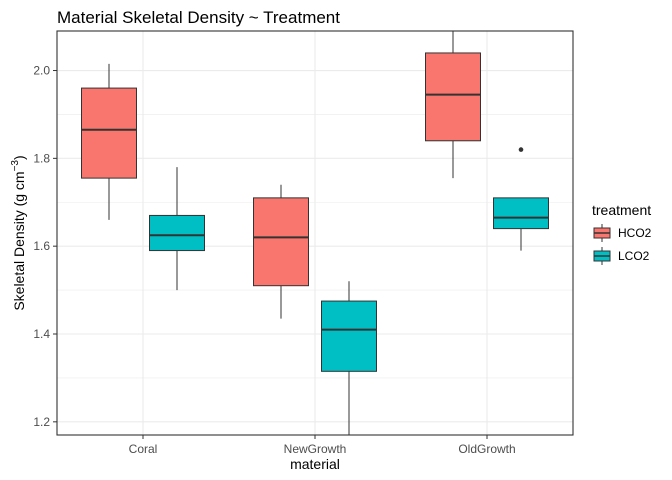 The image size is (672, 480). What do you see at coordinates (486, 449) in the screenshot?
I see `x-tick-label: OldGrowth` at bounding box center [486, 449].